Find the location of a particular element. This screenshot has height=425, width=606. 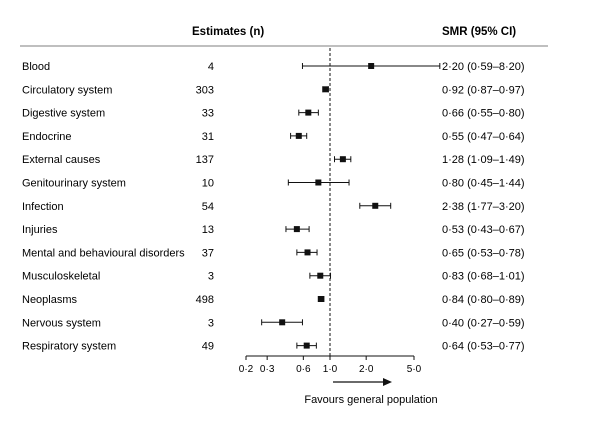

x-axis-ticks: 0·2 0·3 0·6 1·0 2·0 5·0 is located at coordinates (330, 365).